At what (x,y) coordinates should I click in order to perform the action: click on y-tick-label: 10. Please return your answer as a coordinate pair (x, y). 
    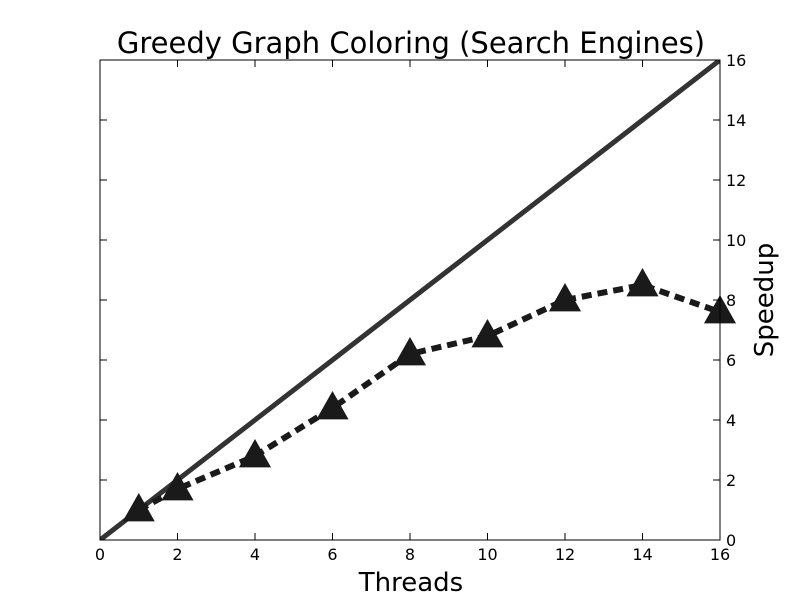
    Looking at the image, I should click on (736, 240).